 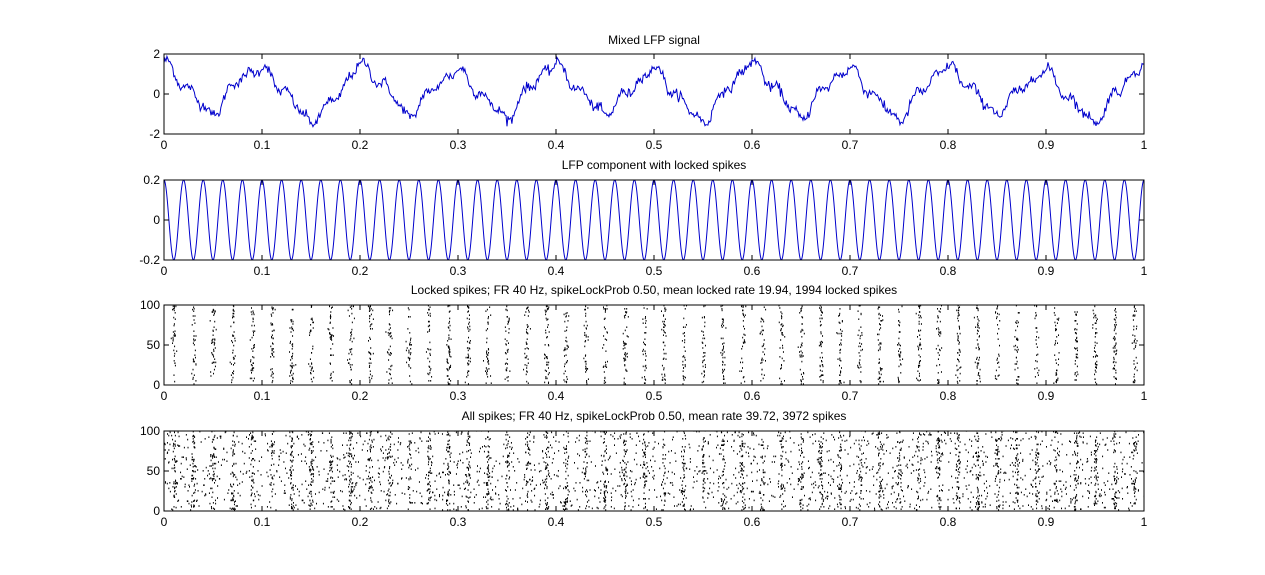 I want to click on plot-mixed-lfp, so click(x=654, y=91).